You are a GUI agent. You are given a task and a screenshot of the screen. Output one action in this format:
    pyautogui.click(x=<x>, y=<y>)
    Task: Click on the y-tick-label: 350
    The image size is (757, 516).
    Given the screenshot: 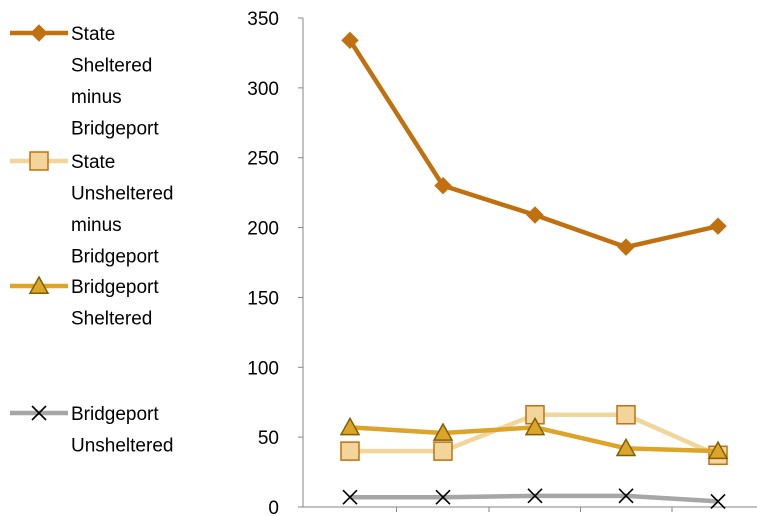 What is the action you would take?
    pyautogui.click(x=263, y=19)
    